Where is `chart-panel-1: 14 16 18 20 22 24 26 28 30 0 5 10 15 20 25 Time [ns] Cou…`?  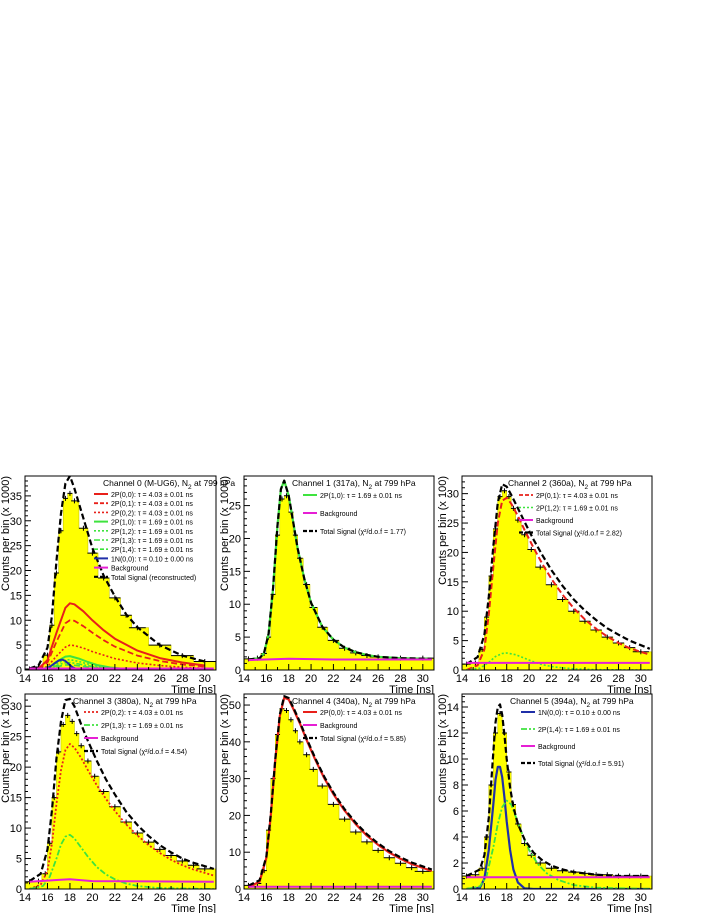 chart-panel-1: 14 16 18 20 22 24 26 28 30 0 5 10 15 20 25 Time [ns] Cou… is located at coordinates (327, 585).